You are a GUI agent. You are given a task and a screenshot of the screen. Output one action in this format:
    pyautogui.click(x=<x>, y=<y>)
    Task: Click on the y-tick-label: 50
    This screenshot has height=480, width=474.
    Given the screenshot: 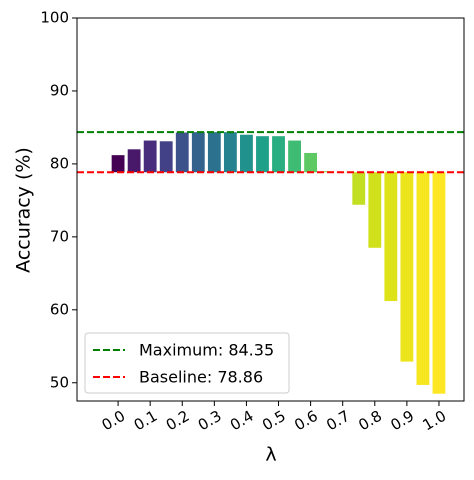 What is the action you would take?
    pyautogui.click(x=59, y=382)
    